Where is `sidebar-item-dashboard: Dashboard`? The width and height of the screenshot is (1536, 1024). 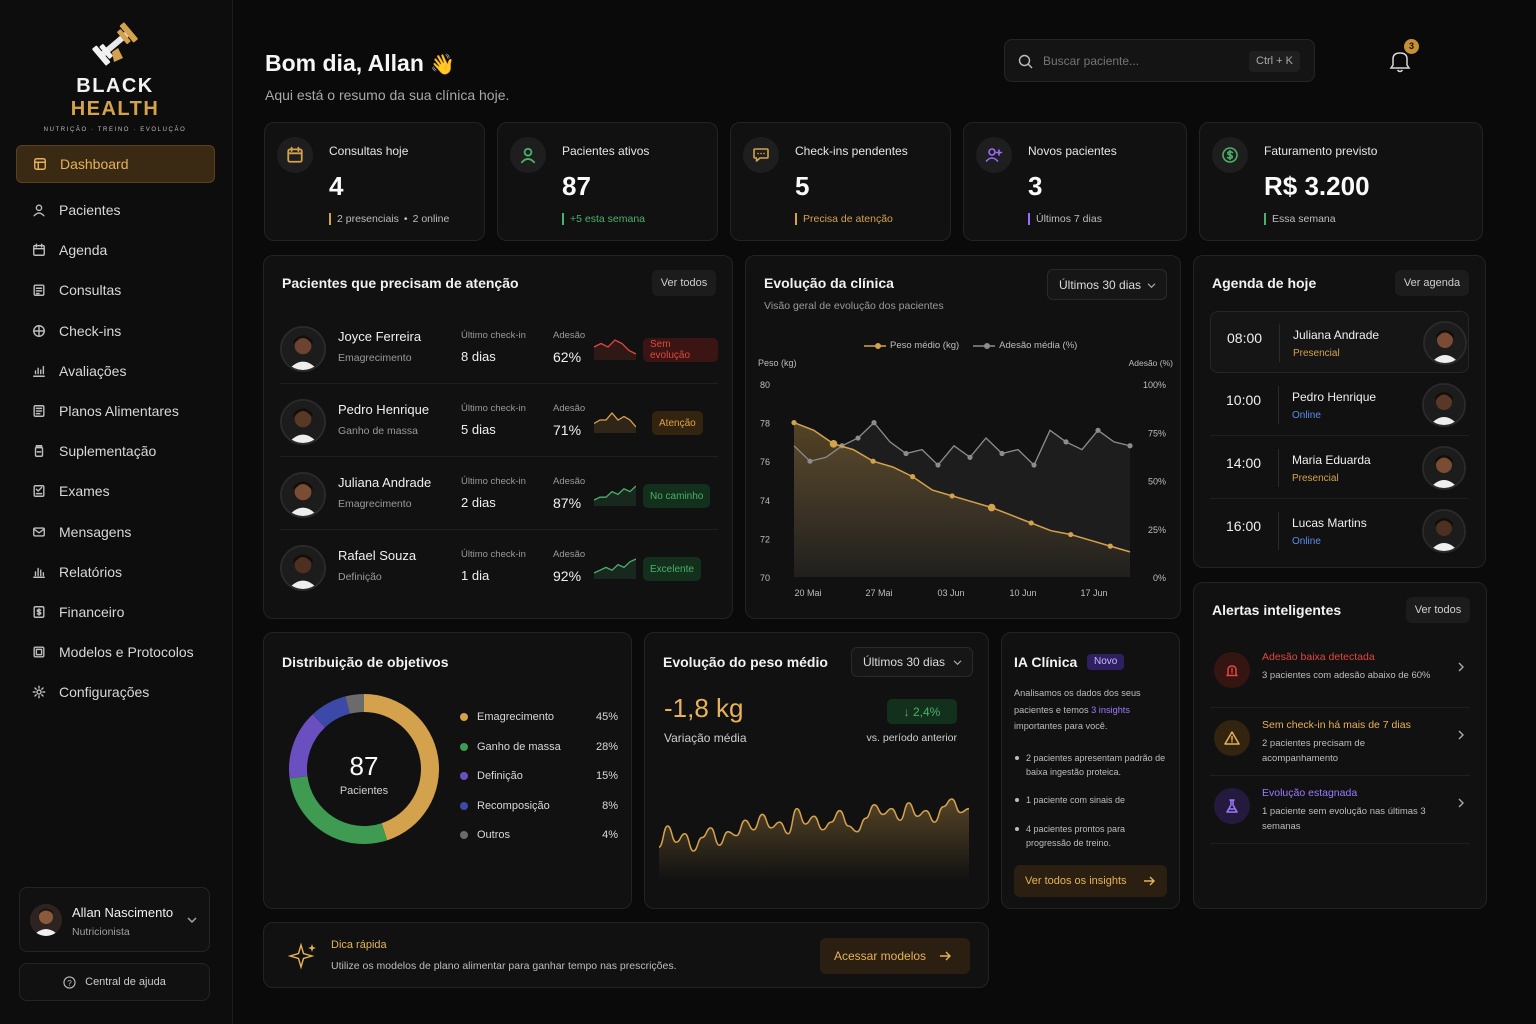 sidebar-item-dashboard: Dashboard is located at coordinates (115, 164).